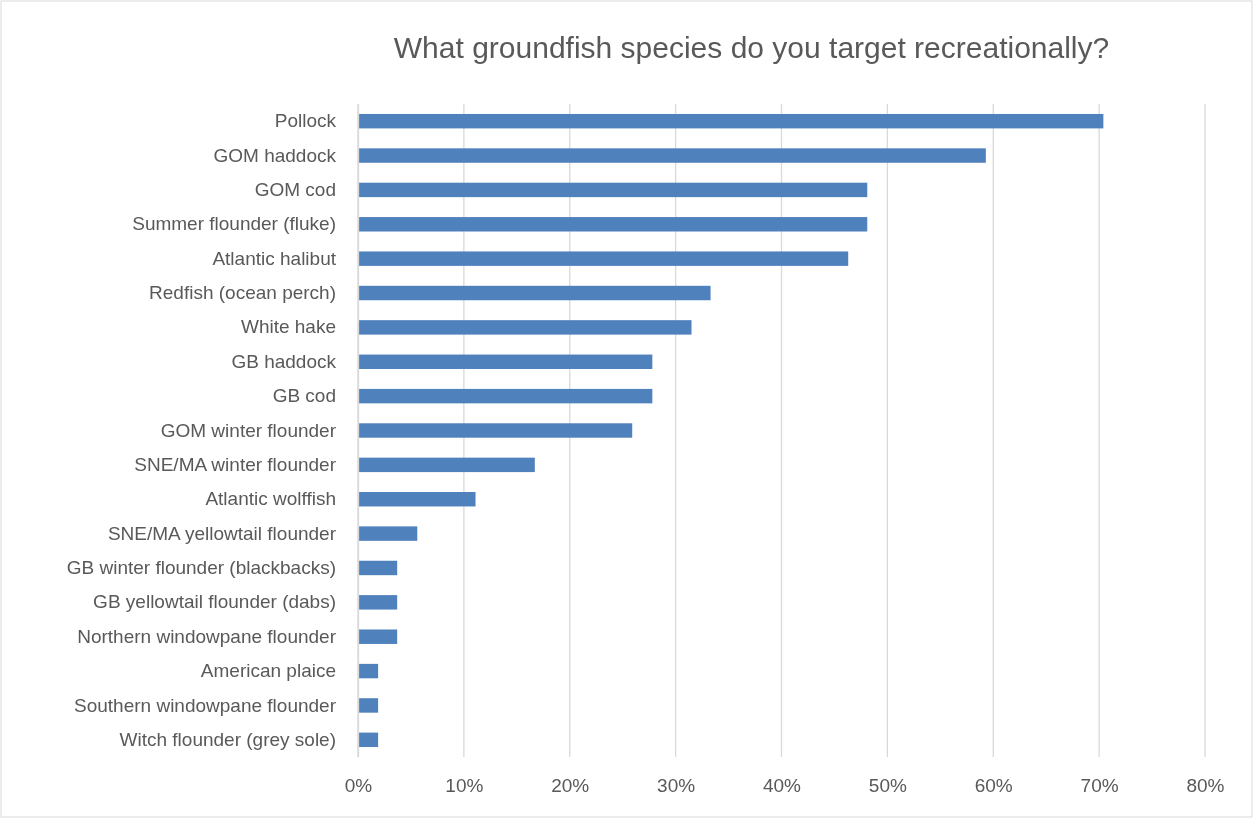  What do you see at coordinates (570, 786) in the screenshot?
I see `x-tick-label: 20%` at bounding box center [570, 786].